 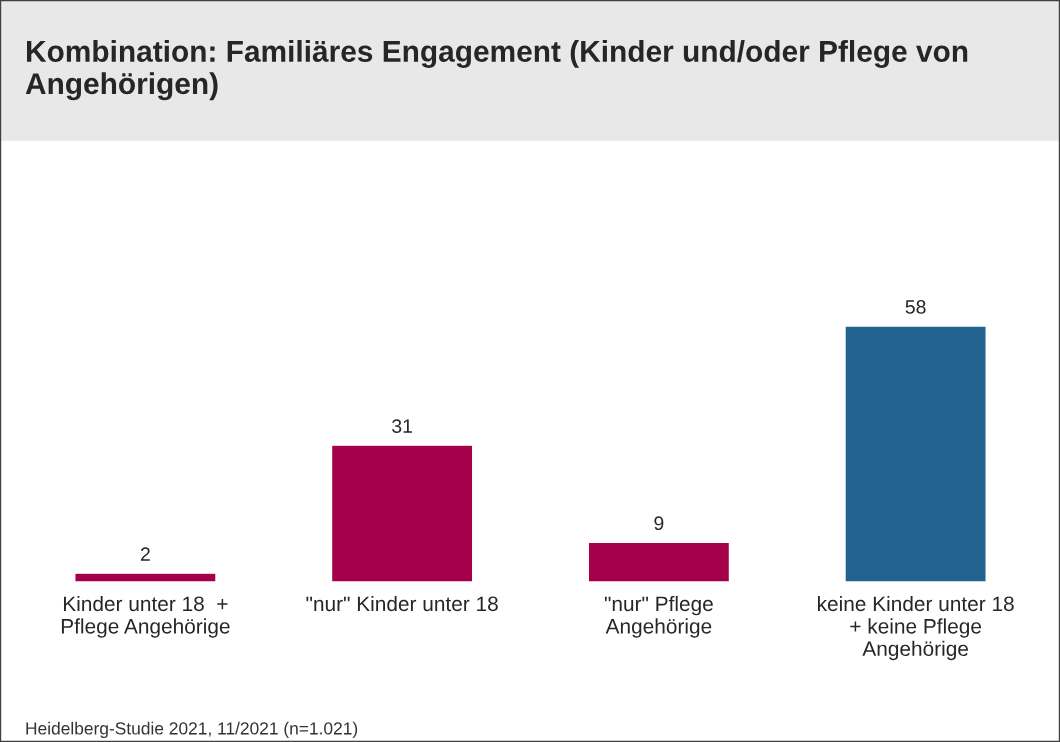 I want to click on chart-title: Kombination: Familiäres Engagement (Kinder und/oder Pflege von Angehörigen), so click(x=496, y=70).